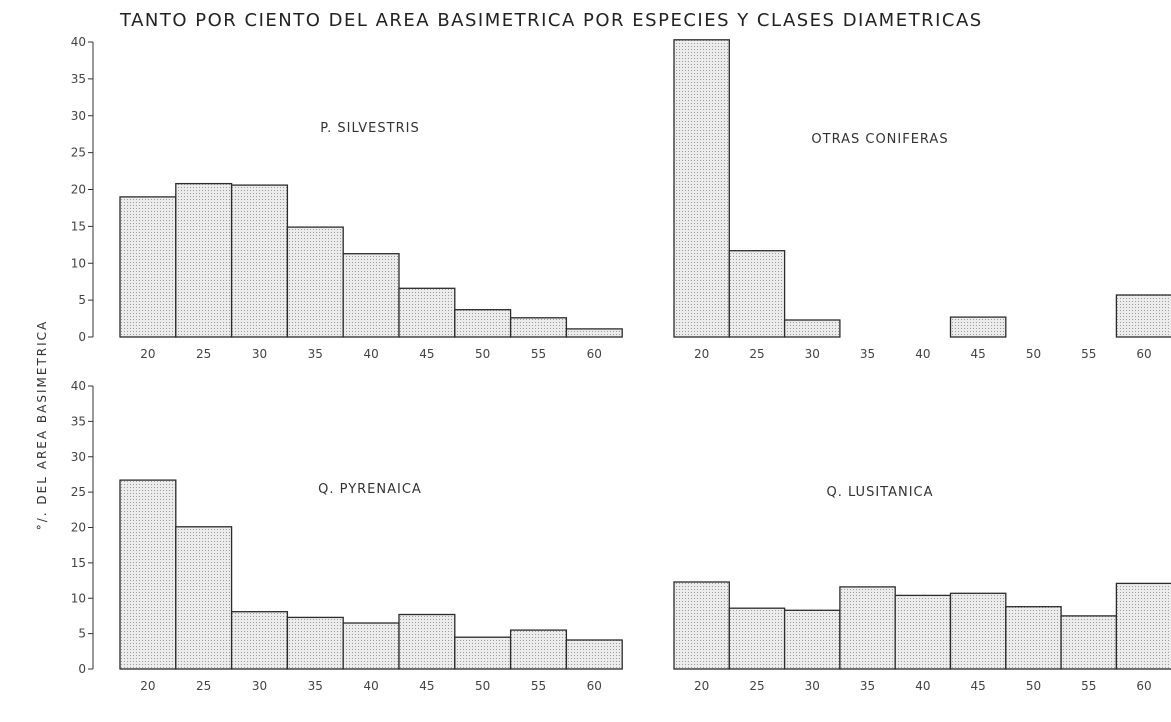 This screenshot has height=722, width=1171. Describe the element at coordinates (879, 492) in the screenshot. I see `panel-title: Q. LUSITANICA` at that location.